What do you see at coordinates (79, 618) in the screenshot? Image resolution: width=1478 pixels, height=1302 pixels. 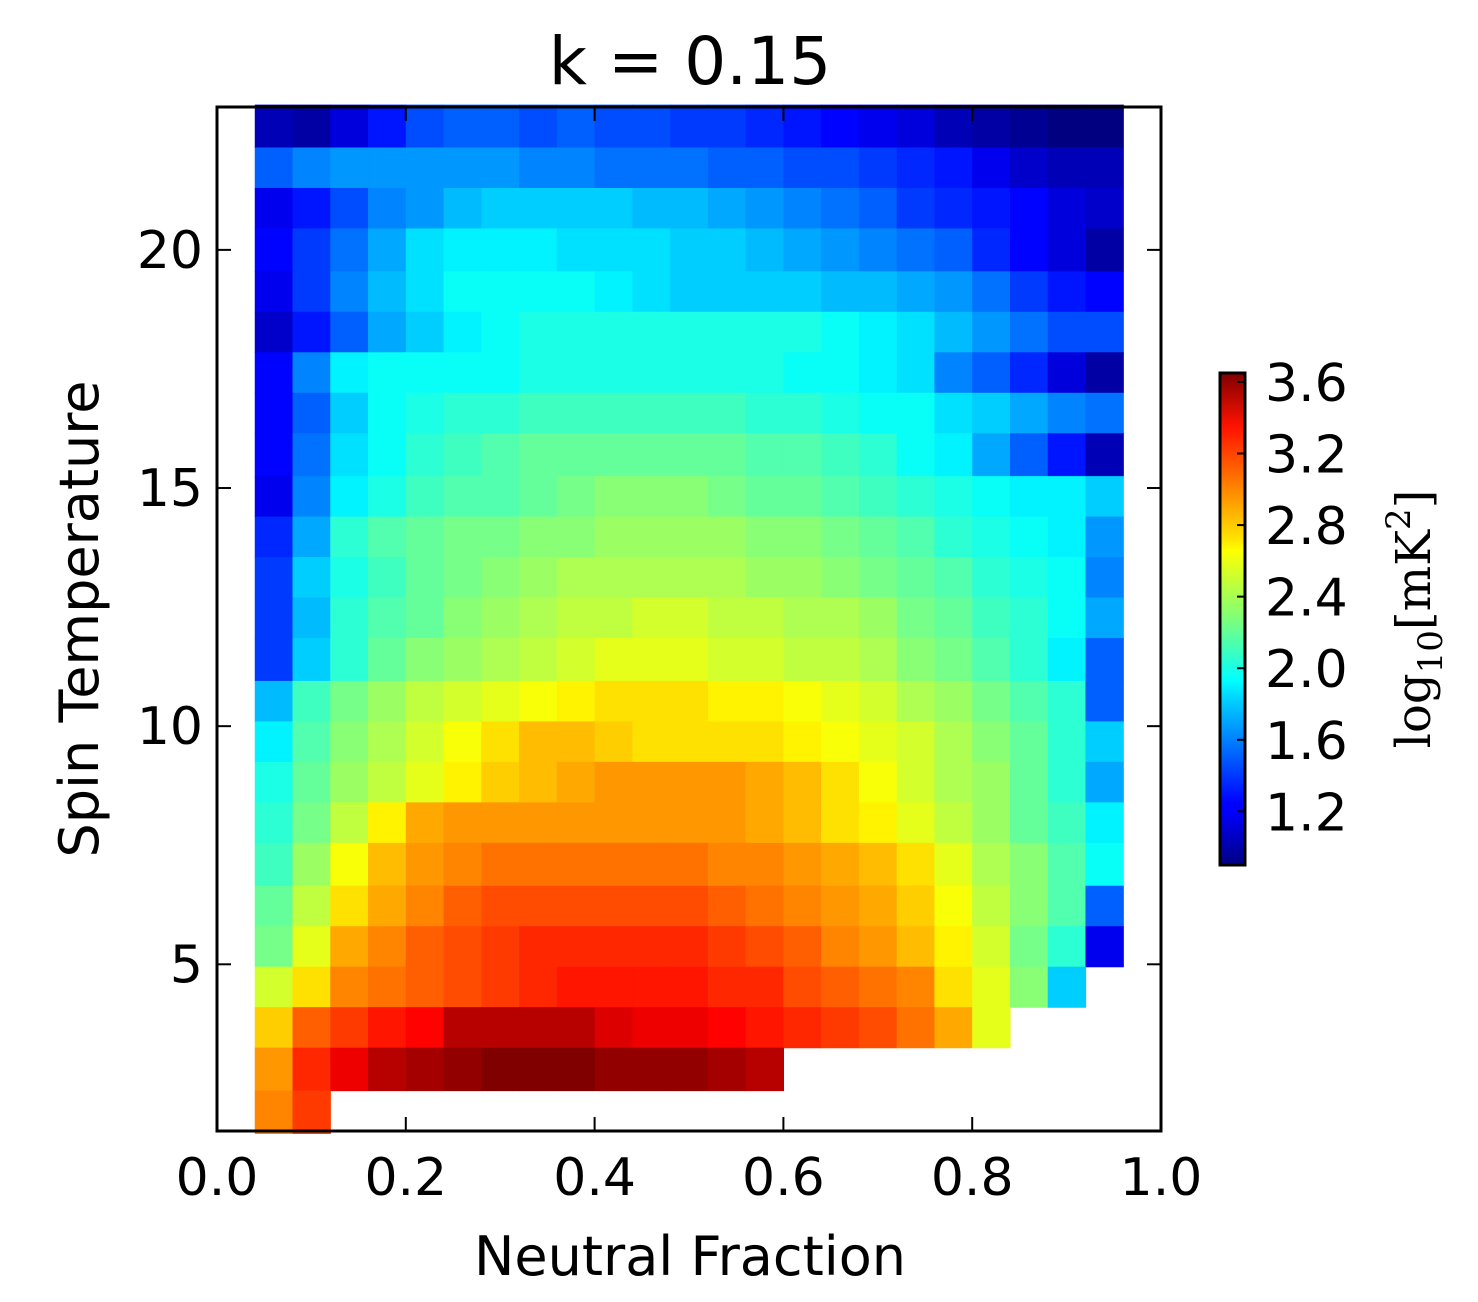 I see `y-axis-label: Spin Temperature` at bounding box center [79, 618].